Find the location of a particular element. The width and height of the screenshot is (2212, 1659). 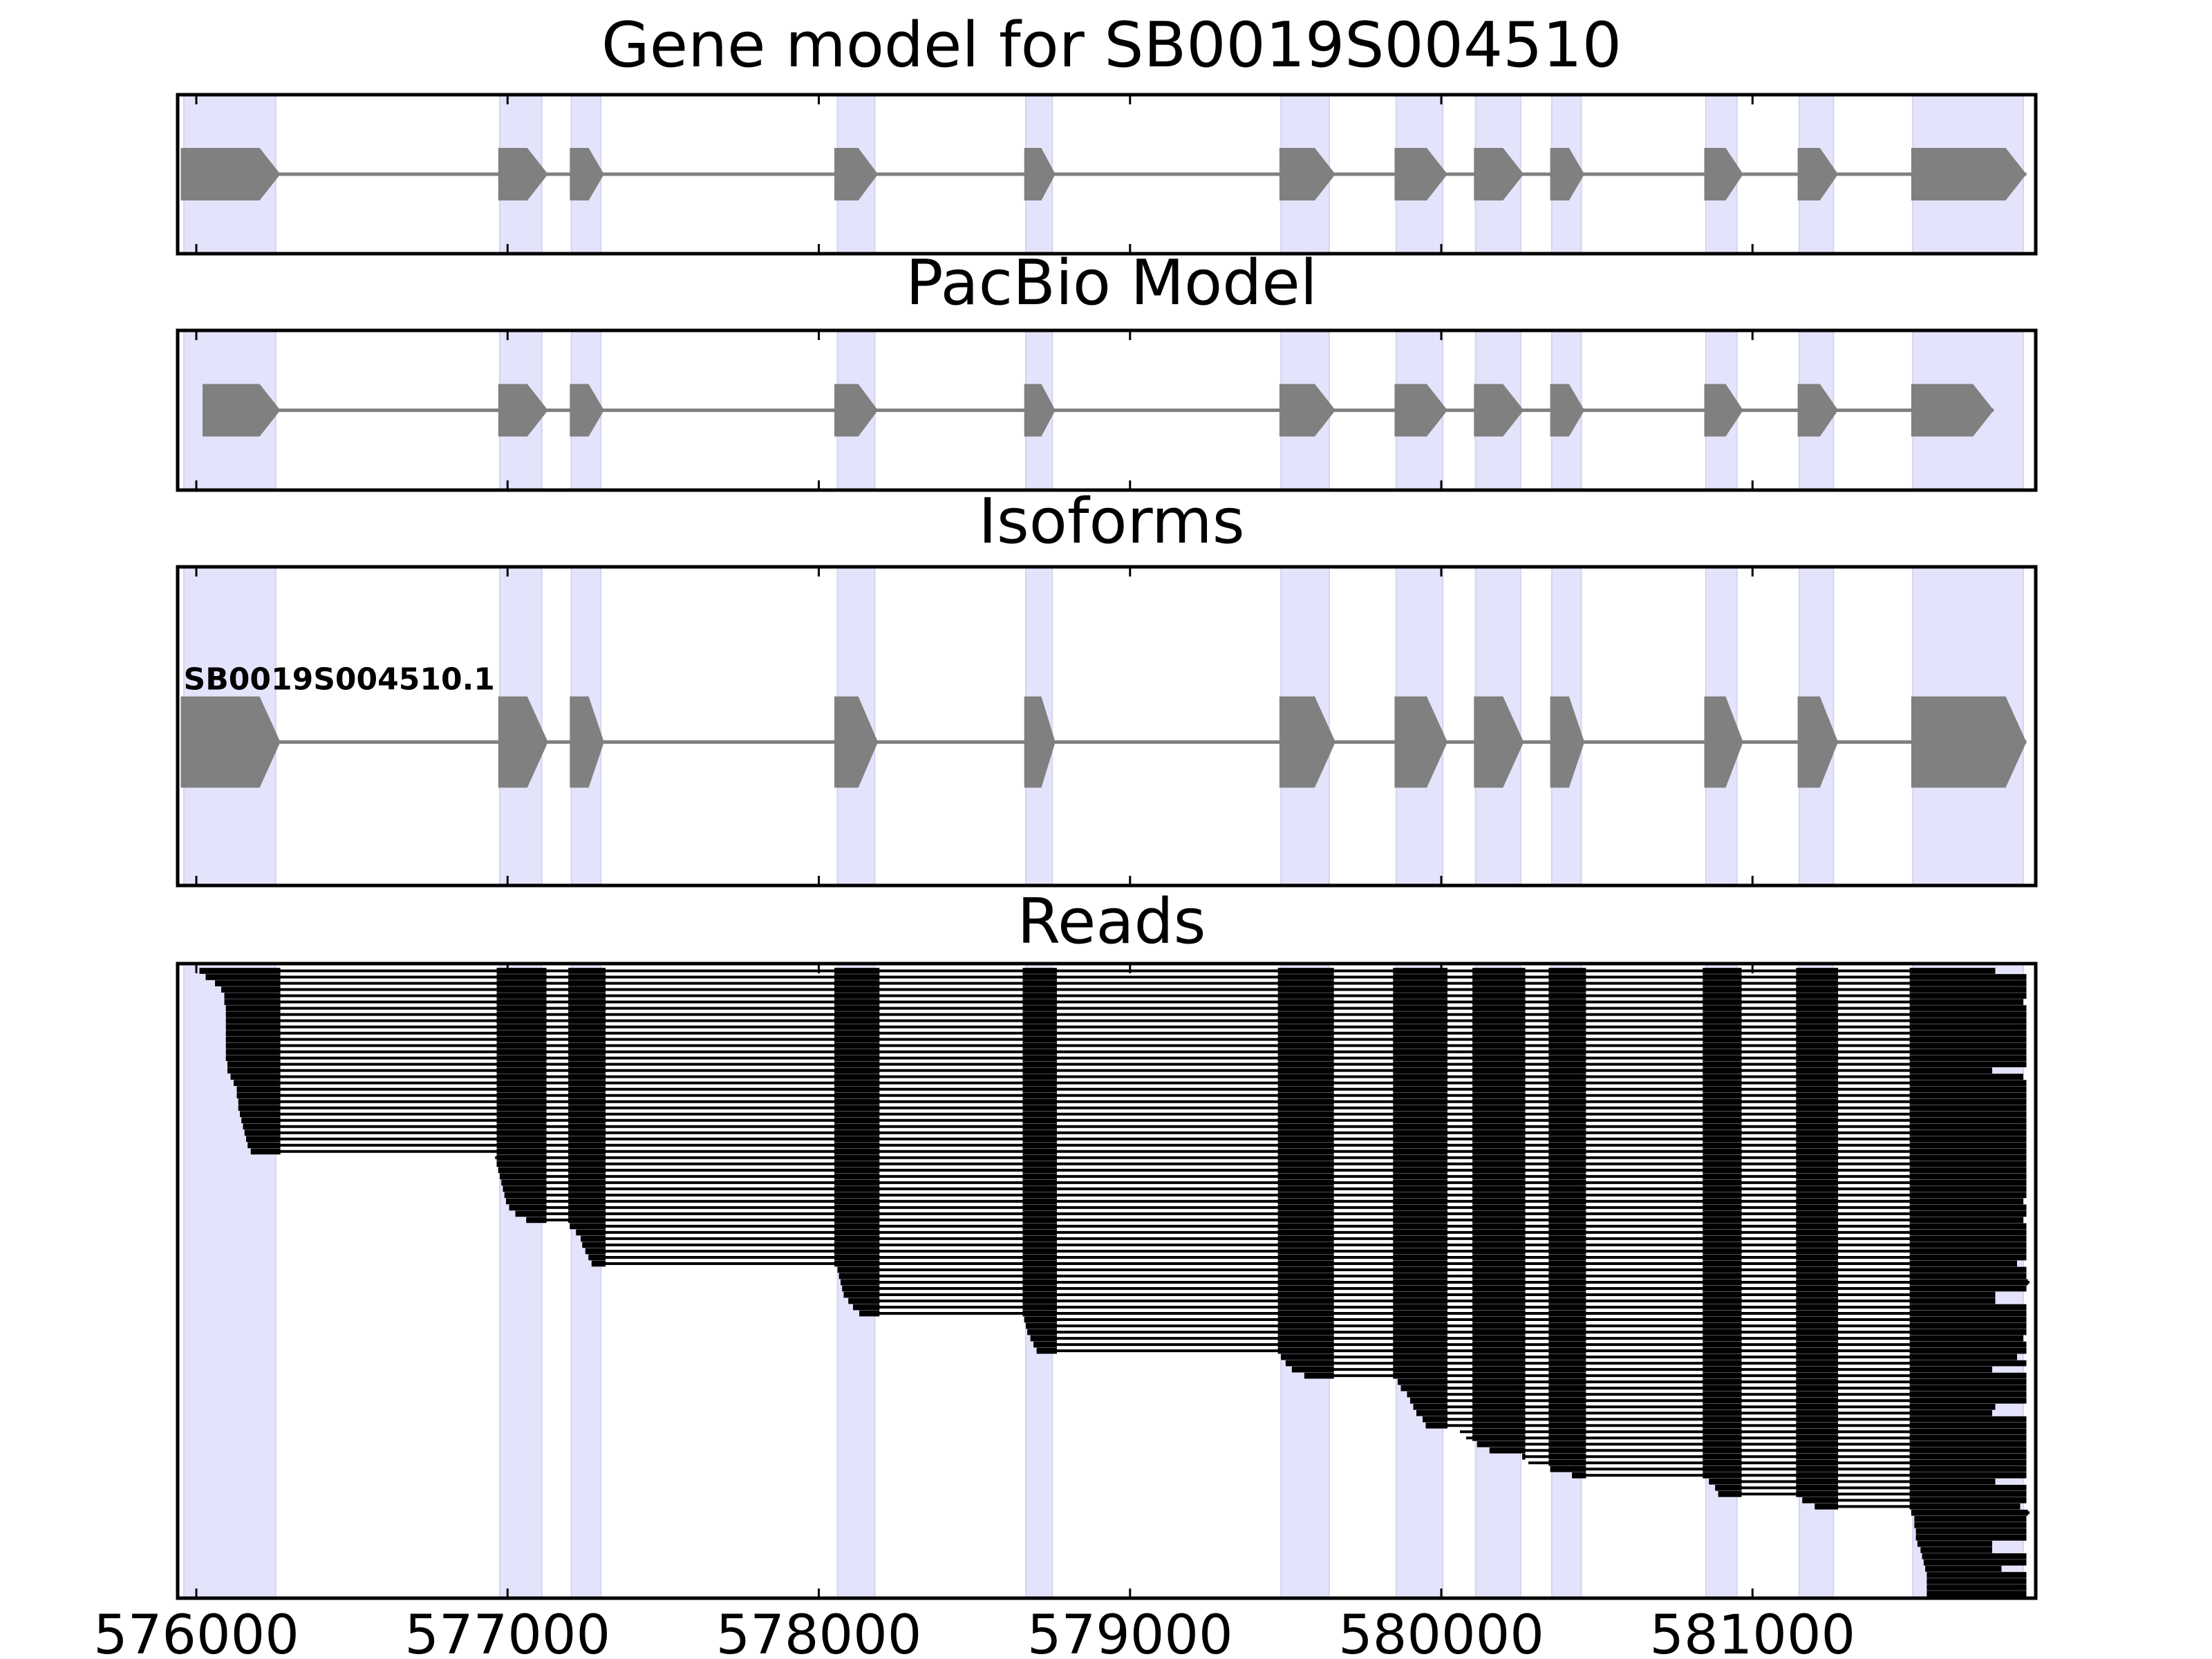

exon-arrow is located at coordinates (523, 742).